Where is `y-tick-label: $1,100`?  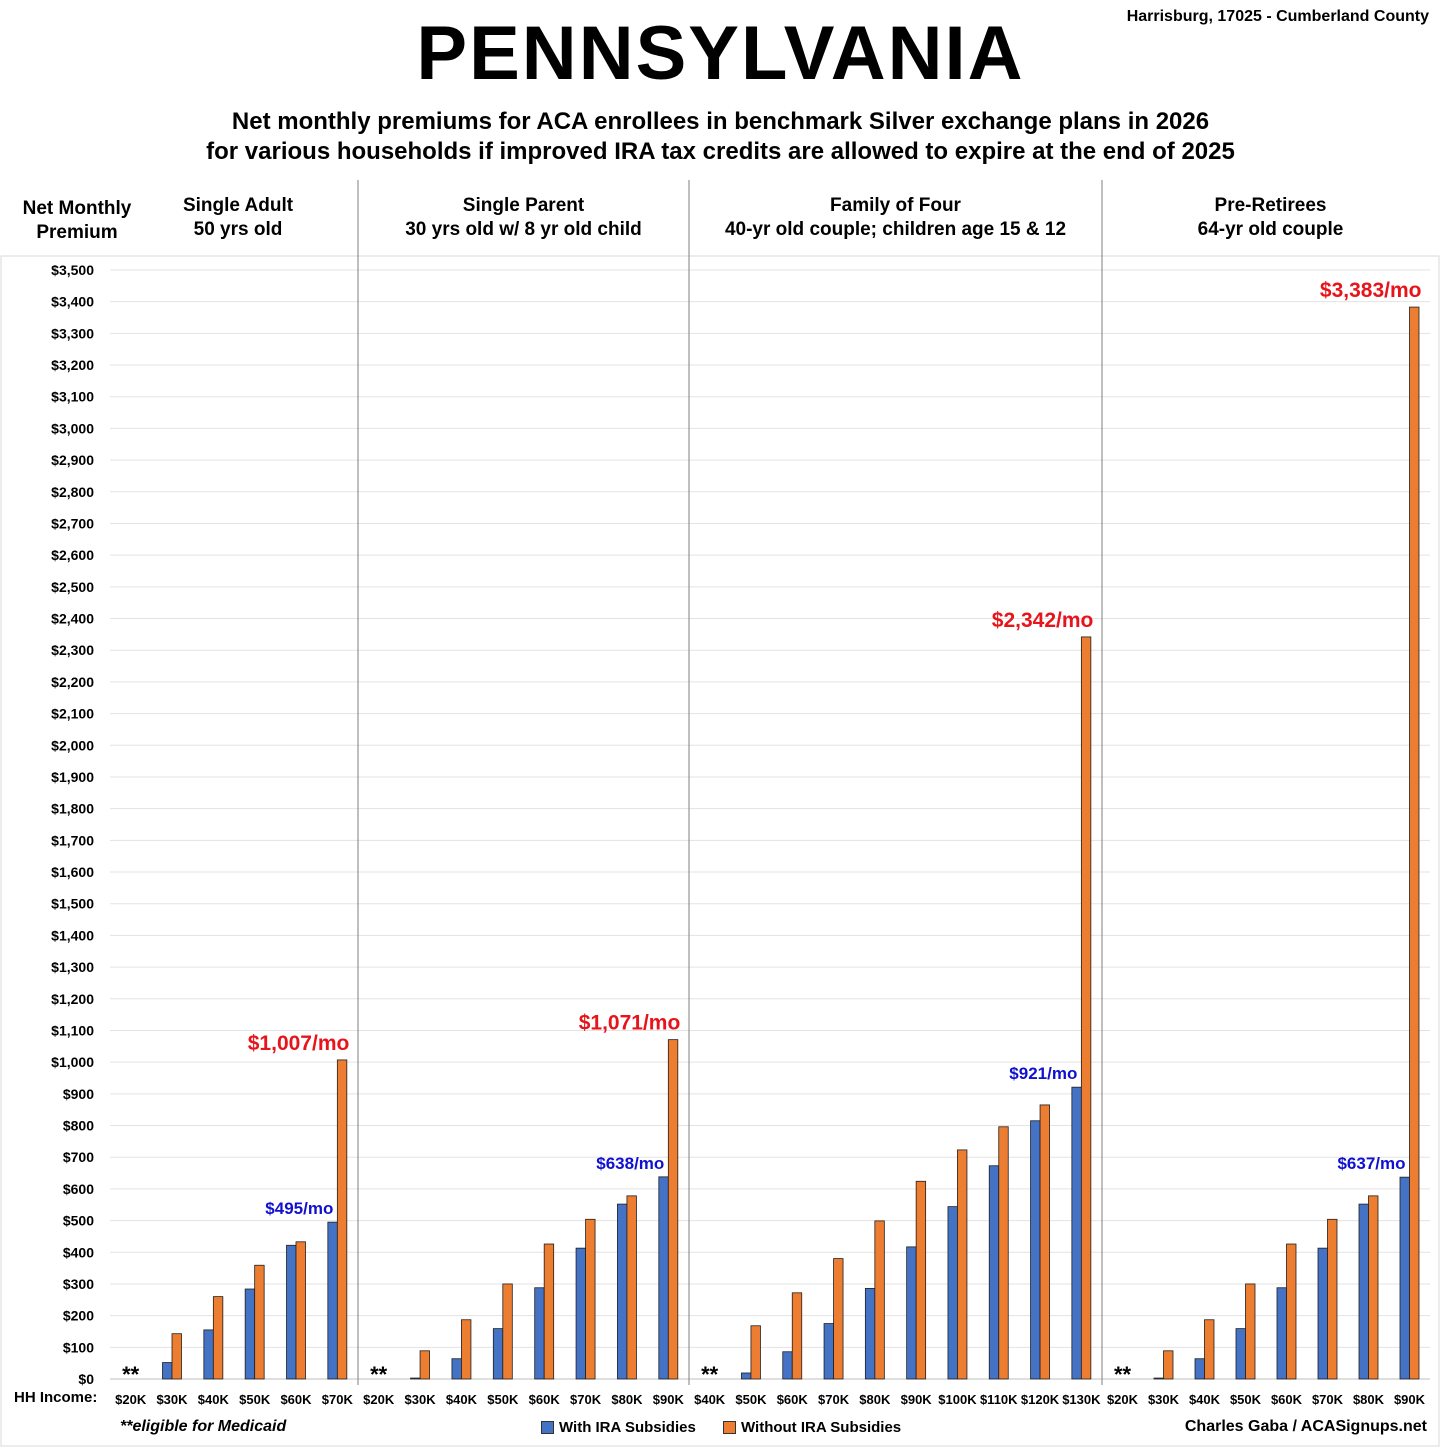 y-tick-label: $1,100 is located at coordinates (72, 1030).